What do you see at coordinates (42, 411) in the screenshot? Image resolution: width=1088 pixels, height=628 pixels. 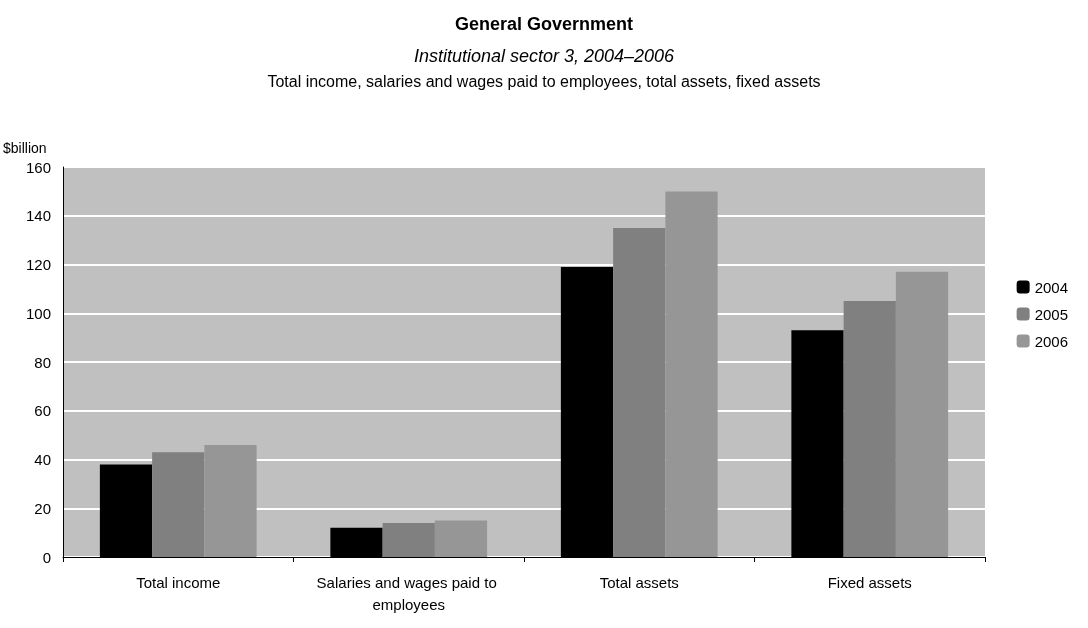 I see `y-tick-label: 60` at bounding box center [42, 411].